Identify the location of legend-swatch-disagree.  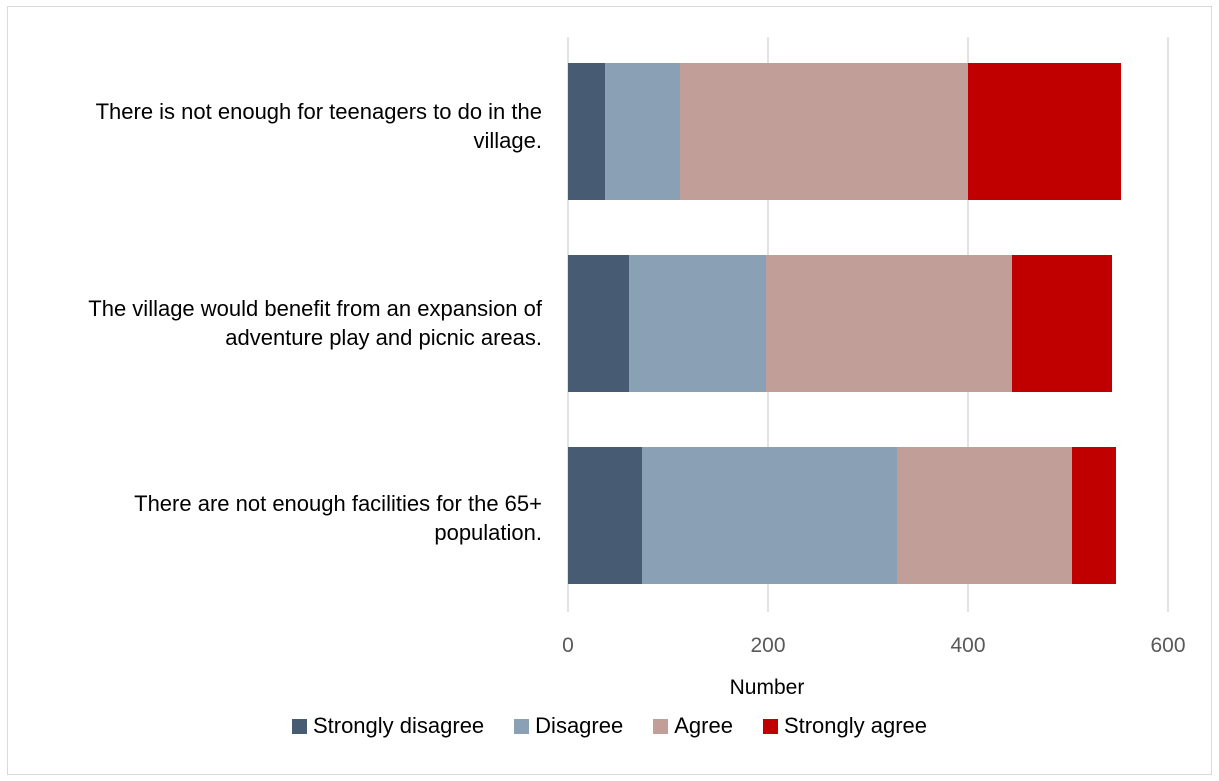
(522, 726).